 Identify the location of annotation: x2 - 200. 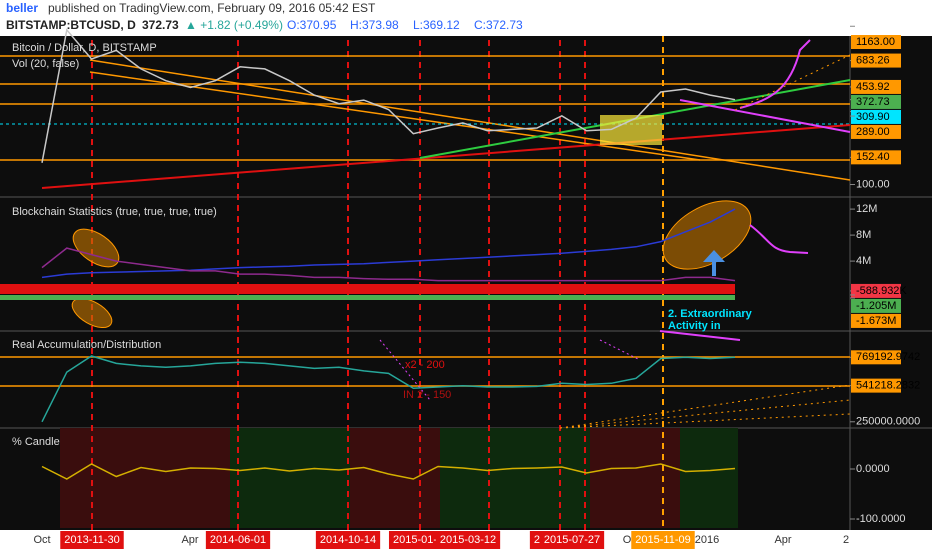
(425, 365).